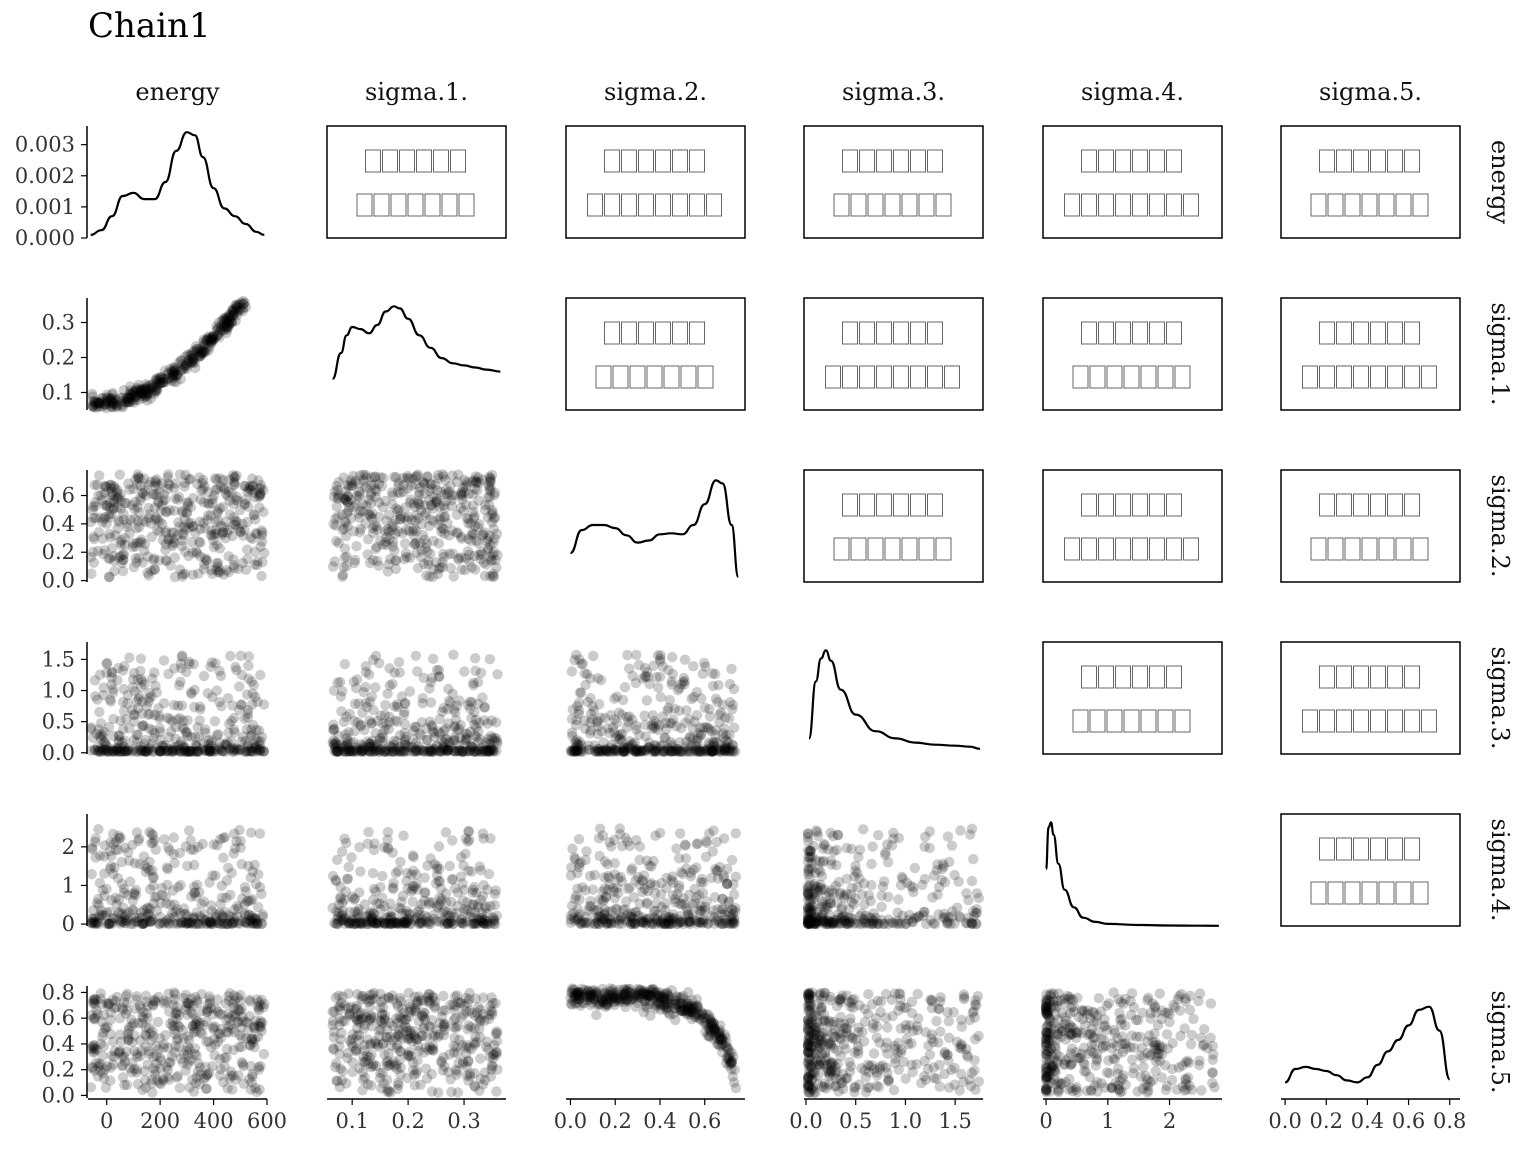 Image resolution: width=1536 pixels, height=1152 pixels. Describe the element at coordinates (1500, 182) in the screenshot. I see `row-header-0: energy` at that location.